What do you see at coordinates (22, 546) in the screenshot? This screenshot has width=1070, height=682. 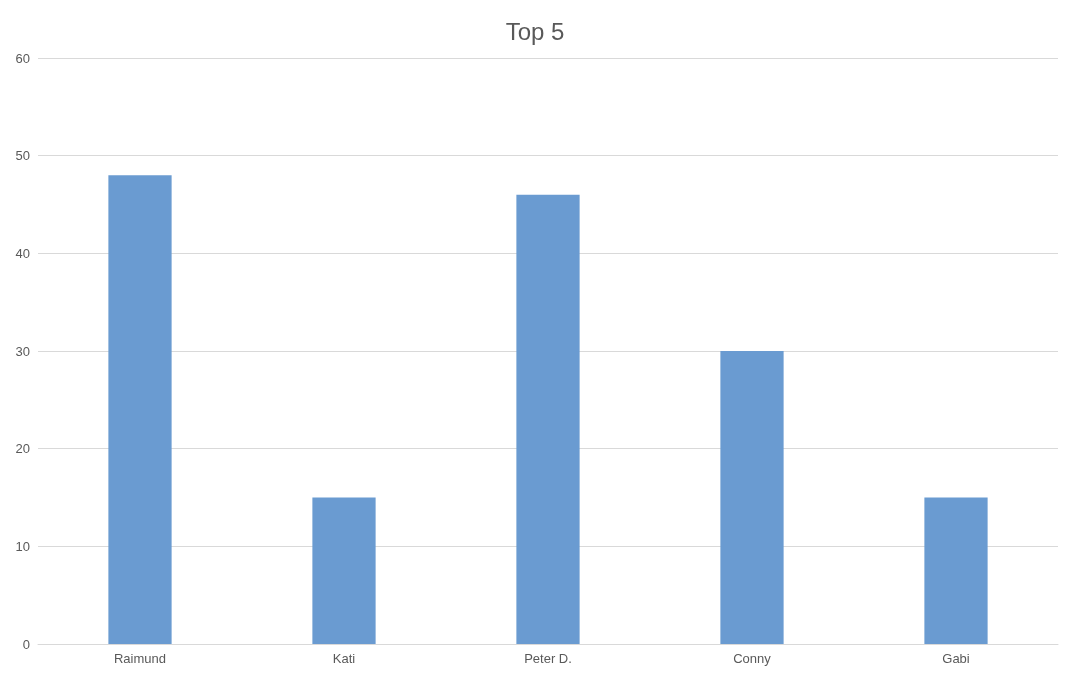 I see `y-tick-label: 10` at bounding box center [22, 546].